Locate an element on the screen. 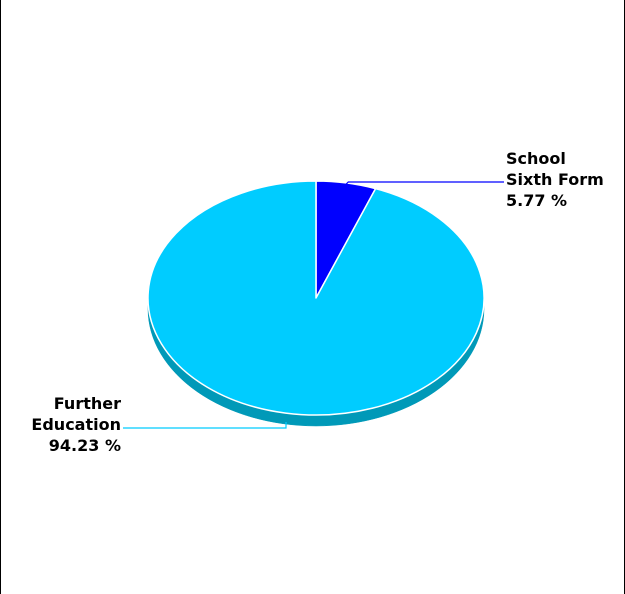 The height and width of the screenshot is (594, 625). slice-label-text: School is located at coordinates (536, 158).